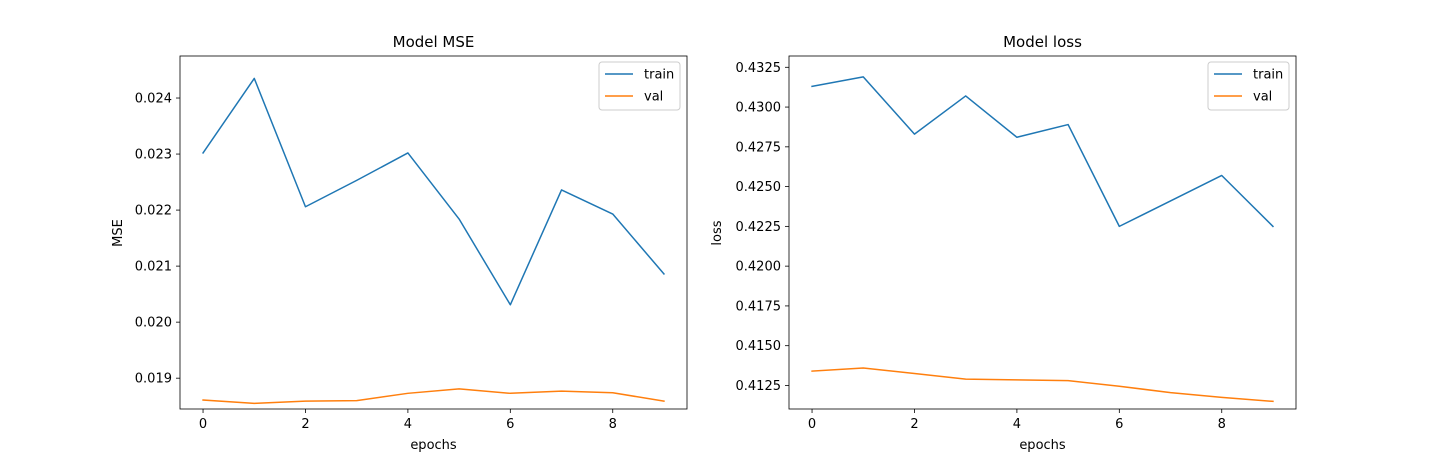 Image resolution: width=1440 pixels, height=459 pixels. What do you see at coordinates (153, 267) in the screenshot?
I see `y-tick-label: 0.021` at bounding box center [153, 267].